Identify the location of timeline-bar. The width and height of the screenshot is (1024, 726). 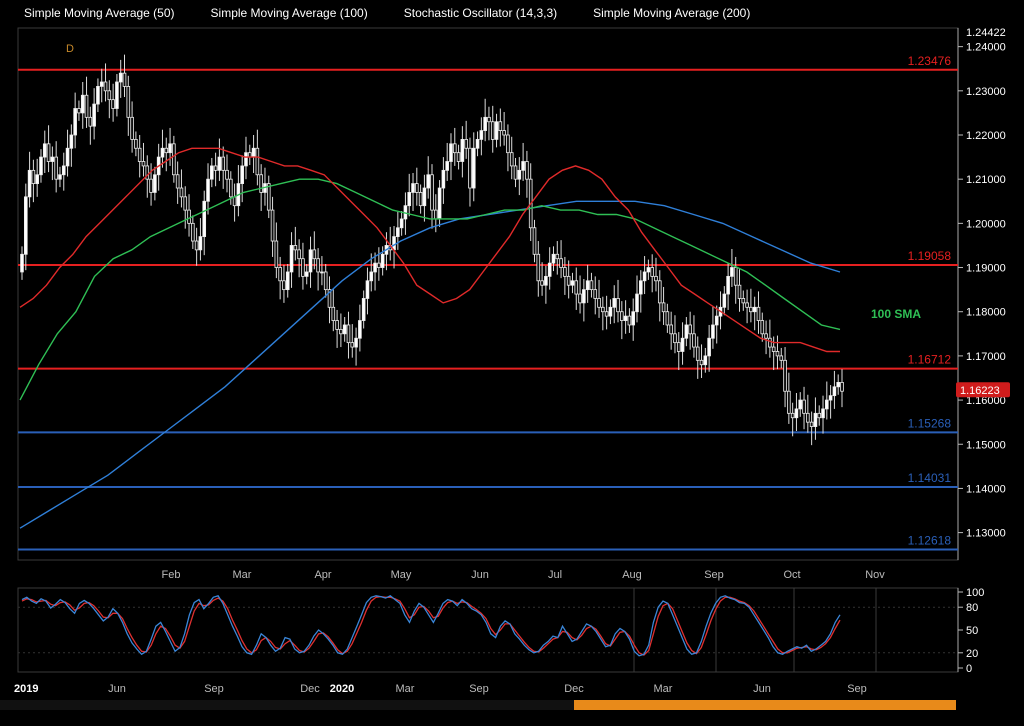
(512, 688).